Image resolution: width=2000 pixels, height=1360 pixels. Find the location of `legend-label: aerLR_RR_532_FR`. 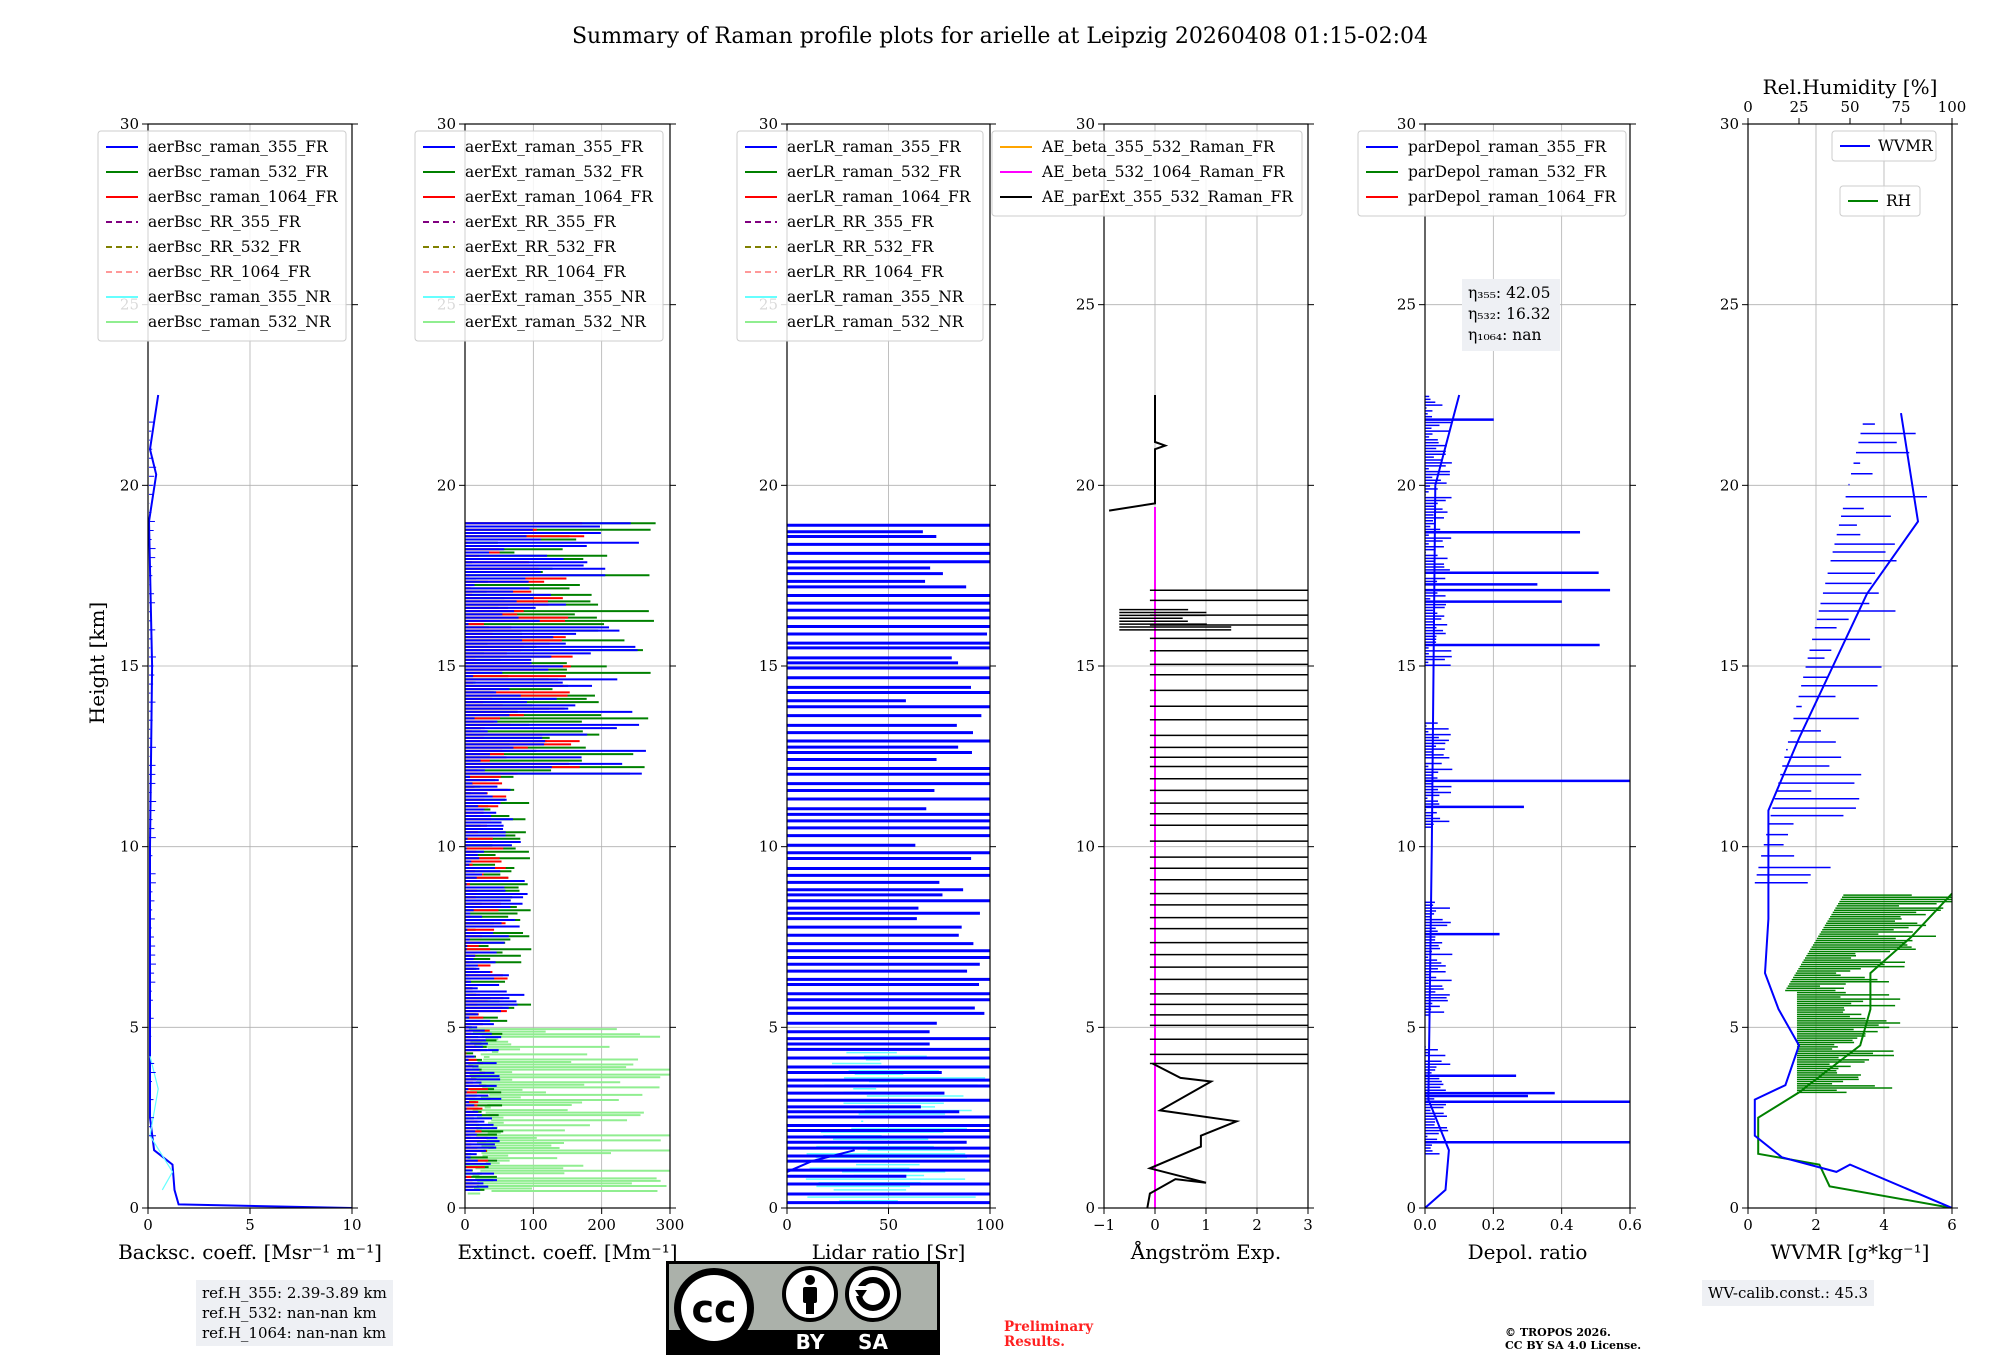

legend-label: aerLR_RR_532_FR is located at coordinates (861, 247).